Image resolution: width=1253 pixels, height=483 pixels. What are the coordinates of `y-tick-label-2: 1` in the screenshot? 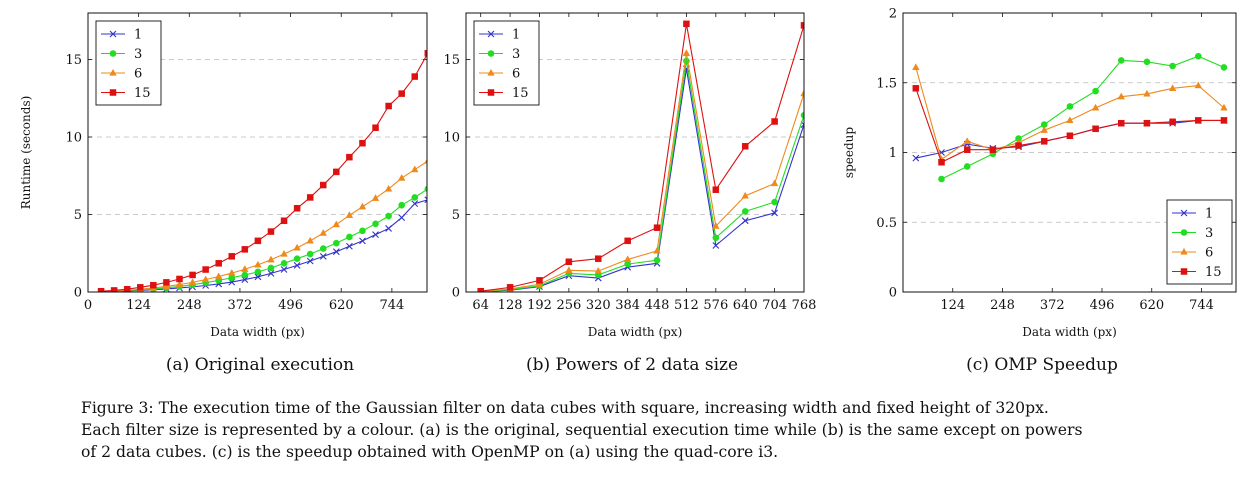 It's located at (893, 153).